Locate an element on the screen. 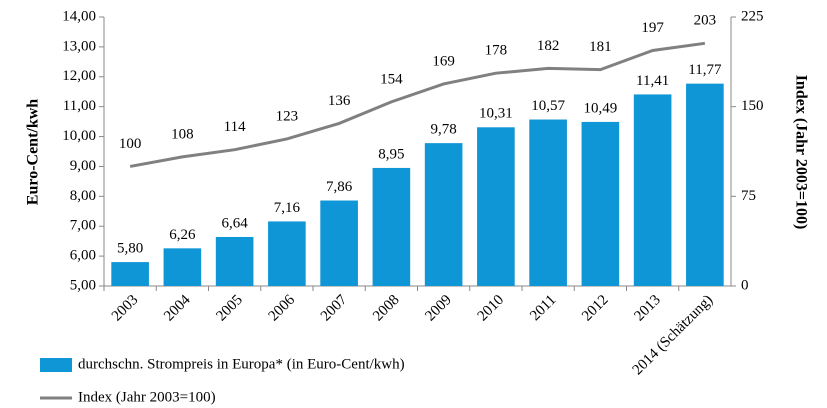 The height and width of the screenshot is (408, 827). bar-value-label: 10,57 is located at coordinates (548, 106).